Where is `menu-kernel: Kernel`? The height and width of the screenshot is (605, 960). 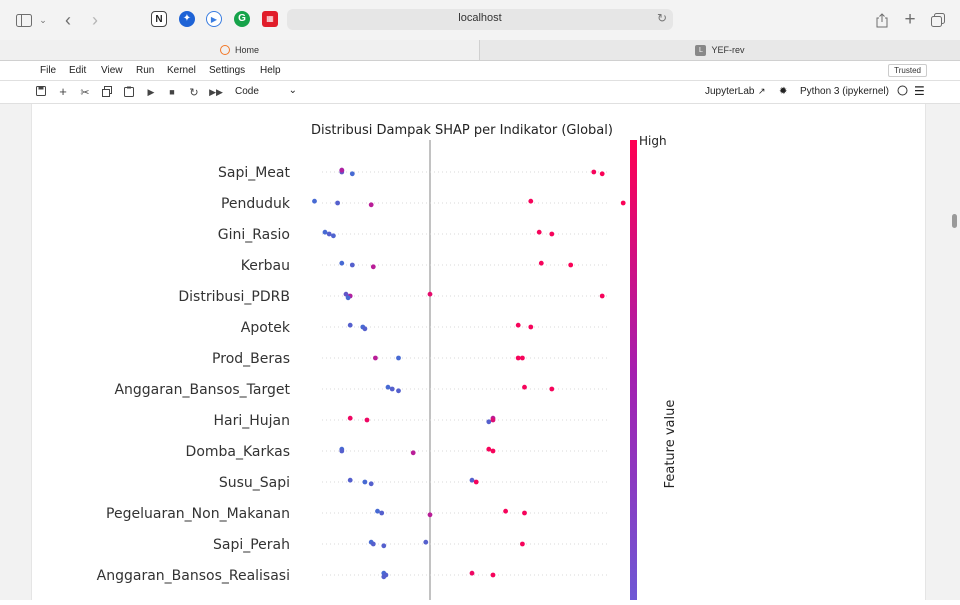 menu-kernel: Kernel is located at coordinates (181, 70).